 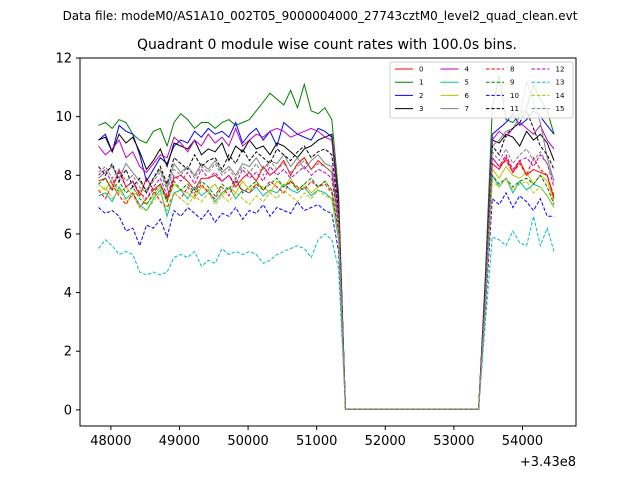 What do you see at coordinates (421, 96) in the screenshot?
I see `legend-label: 2` at bounding box center [421, 96].